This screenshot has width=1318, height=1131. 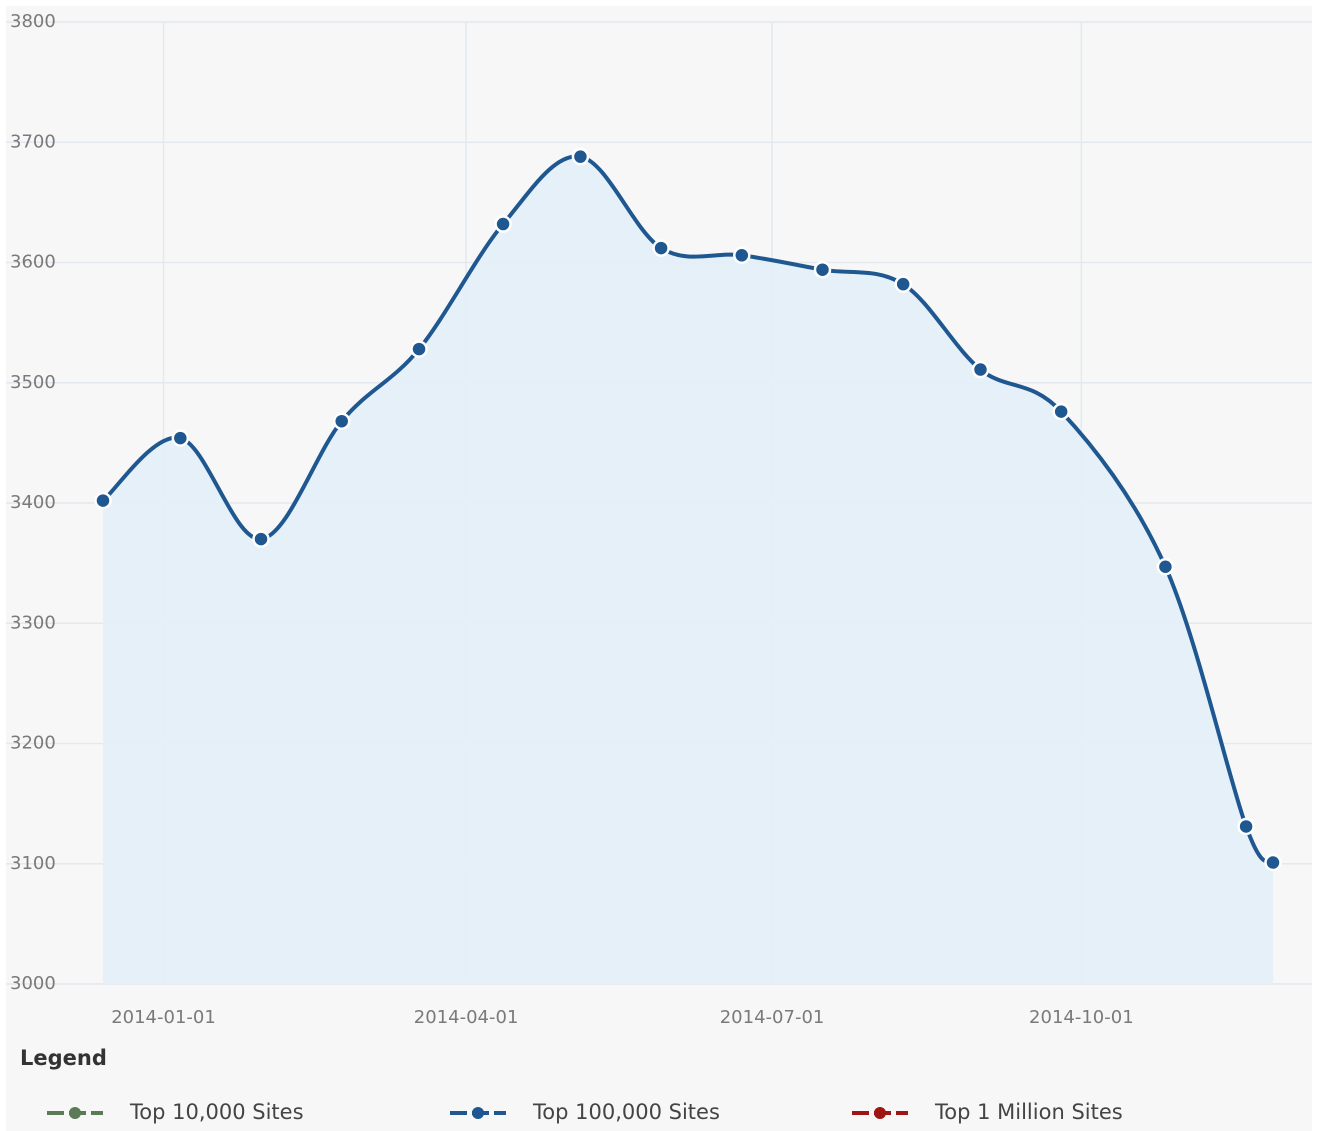 What do you see at coordinates (33, 141) in the screenshot?
I see `y-tick-label: 3700` at bounding box center [33, 141].